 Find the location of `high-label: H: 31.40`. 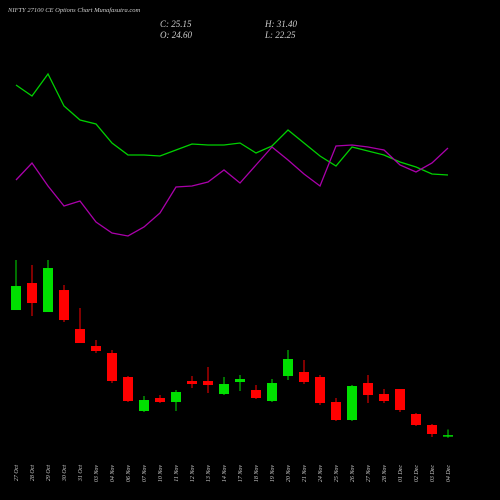

high-label: H: 31.40 is located at coordinates (280, 24).